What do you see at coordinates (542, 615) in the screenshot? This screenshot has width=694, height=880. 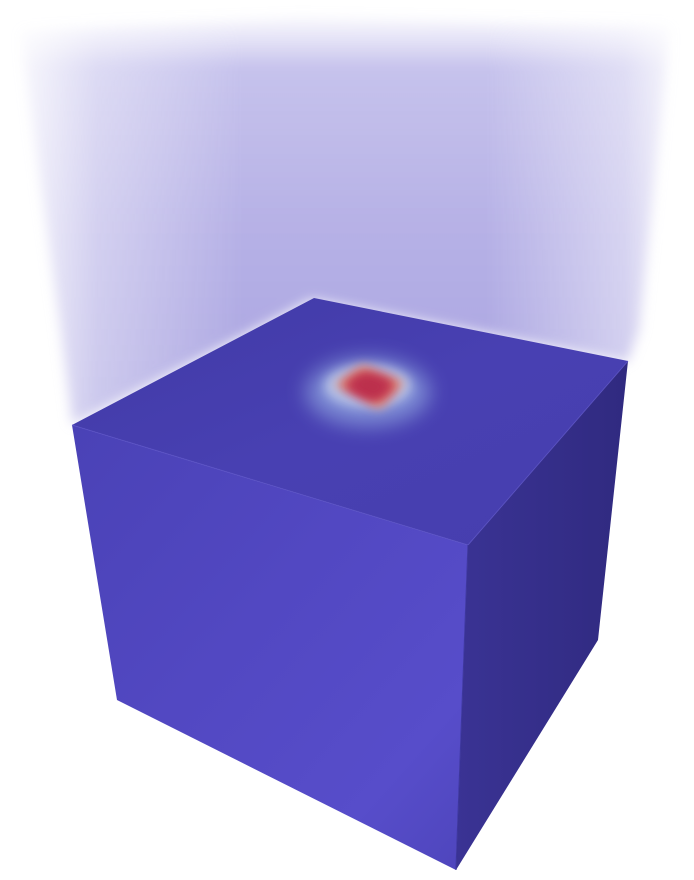 I see `cube-side-face` at bounding box center [542, 615].